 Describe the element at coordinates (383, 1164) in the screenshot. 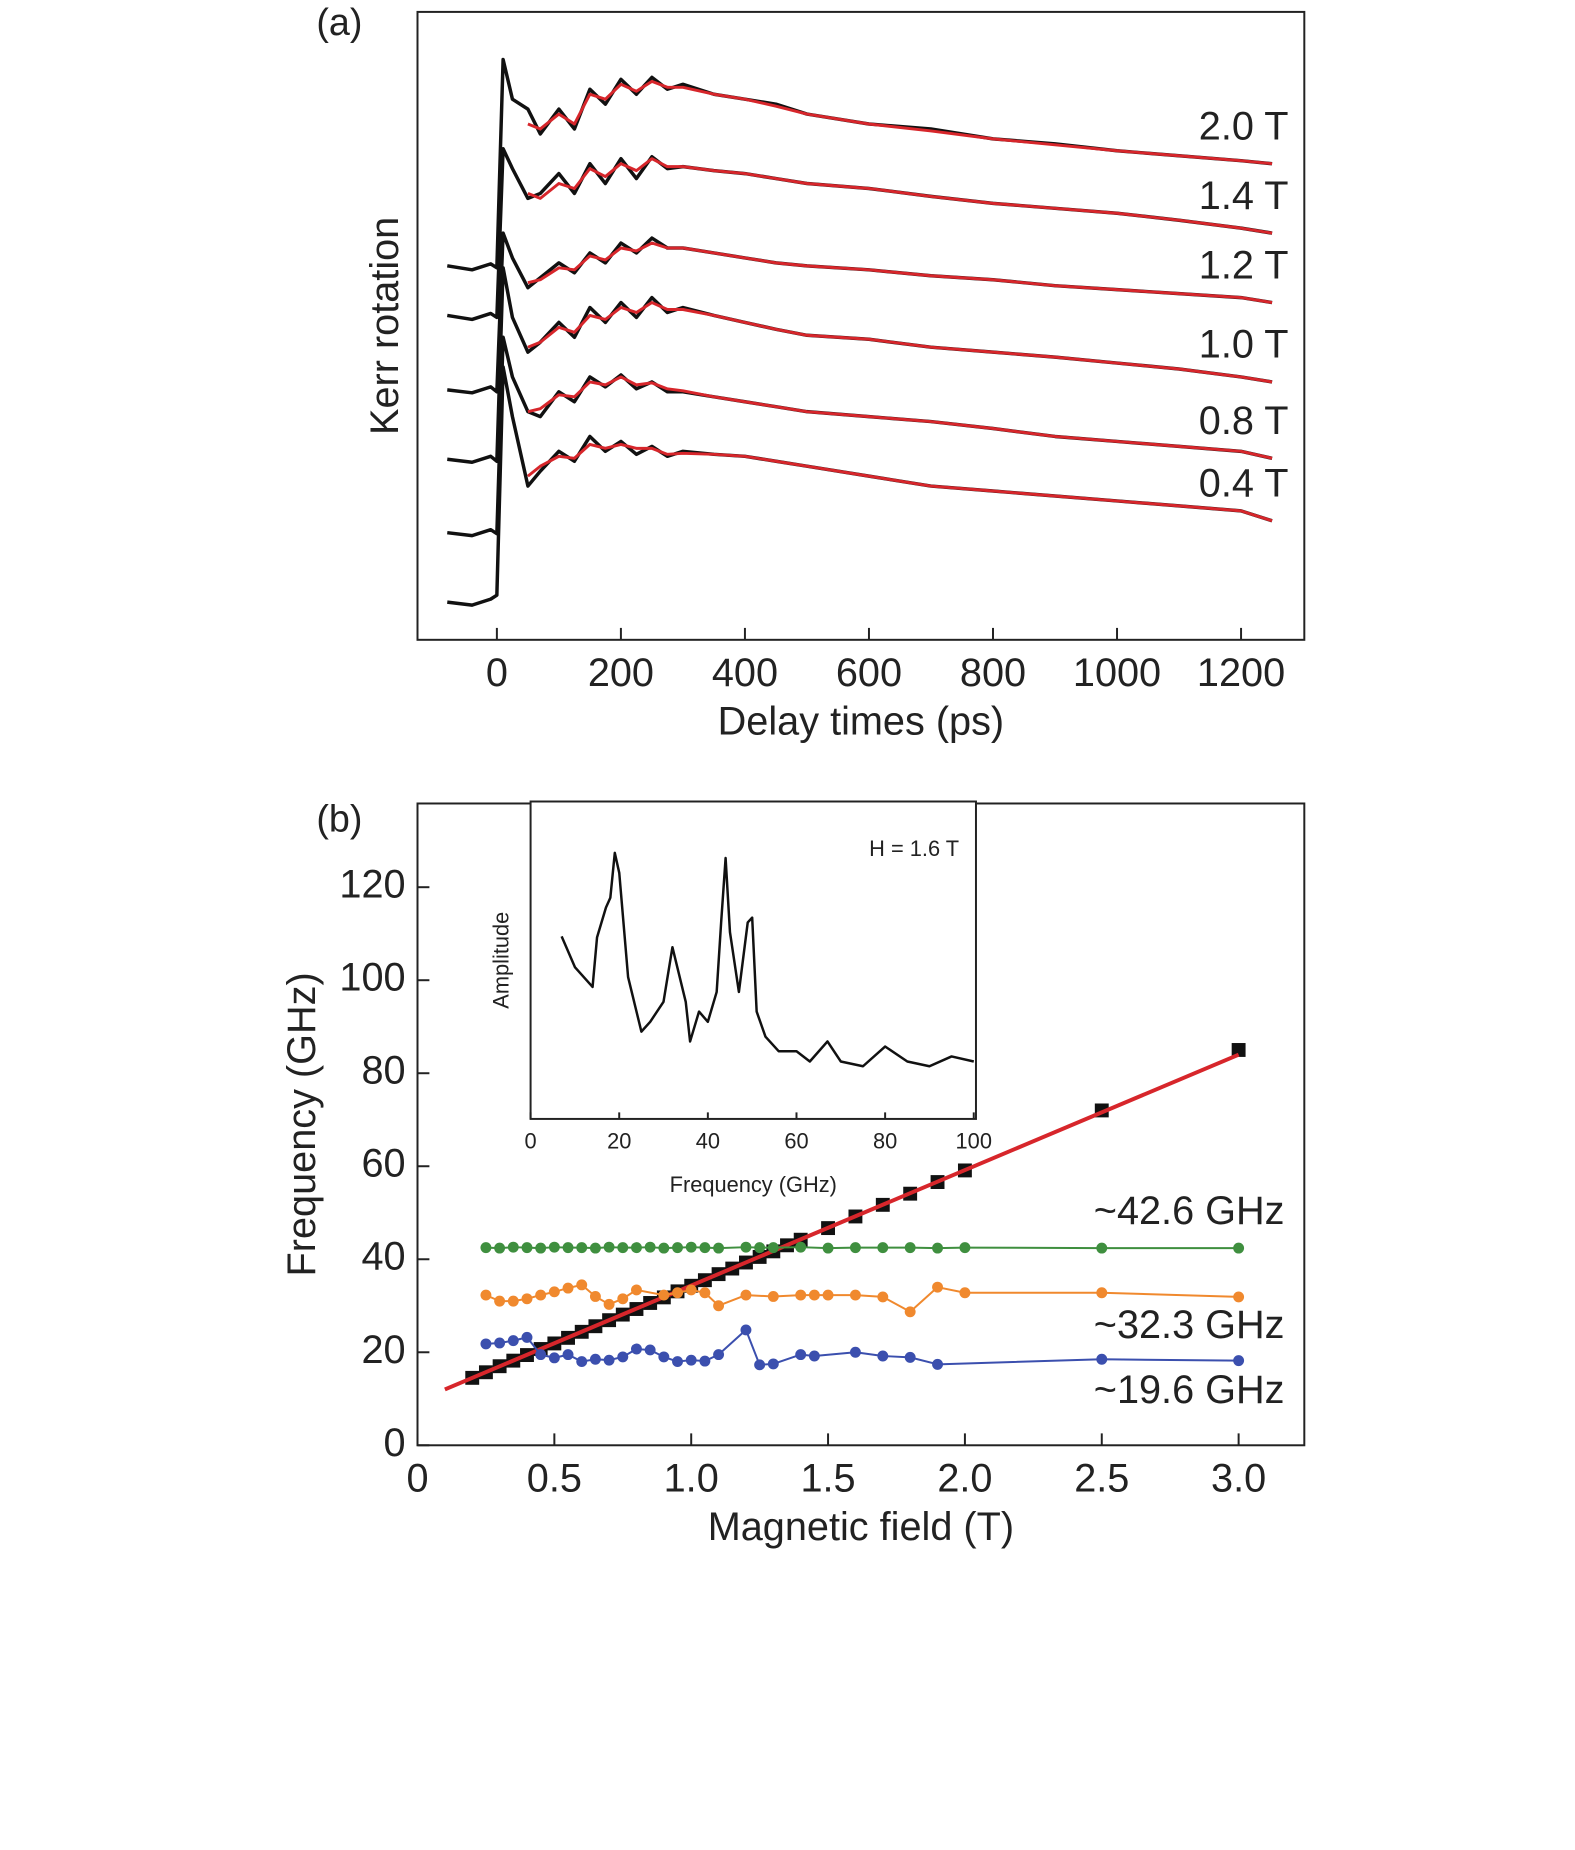

I see `y-tick-label: 60` at that location.